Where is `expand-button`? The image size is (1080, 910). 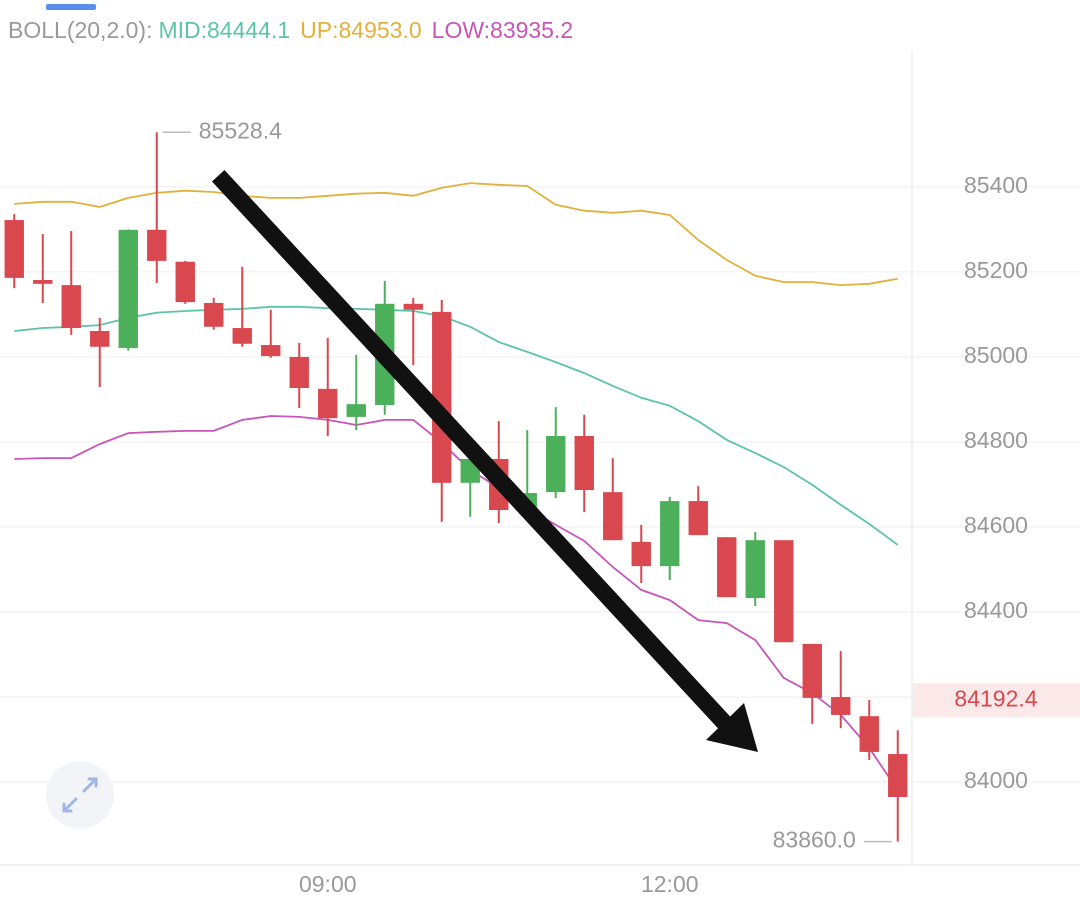
expand-button is located at coordinates (80, 795).